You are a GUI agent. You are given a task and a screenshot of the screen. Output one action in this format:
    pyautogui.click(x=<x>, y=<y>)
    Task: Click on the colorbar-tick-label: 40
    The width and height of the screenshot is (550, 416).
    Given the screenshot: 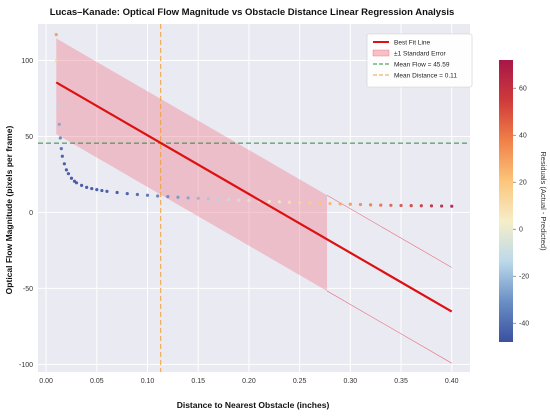 What is the action you would take?
    pyautogui.click(x=523, y=136)
    